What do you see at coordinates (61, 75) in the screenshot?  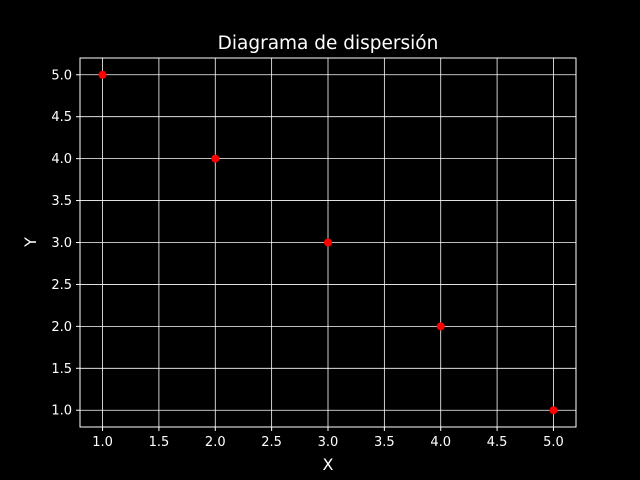 I see `y-tick-label: 5.0` at bounding box center [61, 75].